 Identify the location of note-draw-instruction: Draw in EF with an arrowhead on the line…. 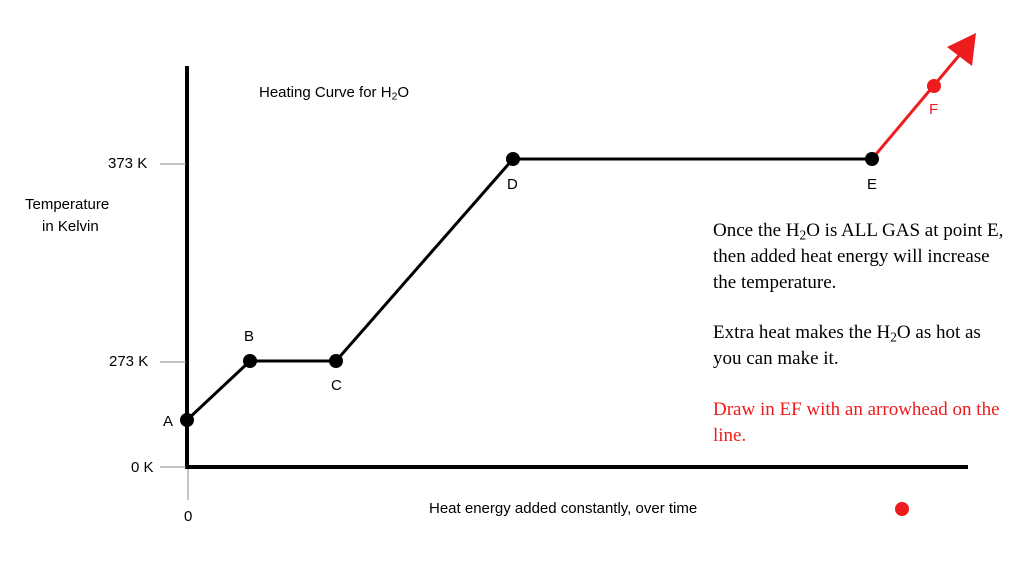
(856, 422).